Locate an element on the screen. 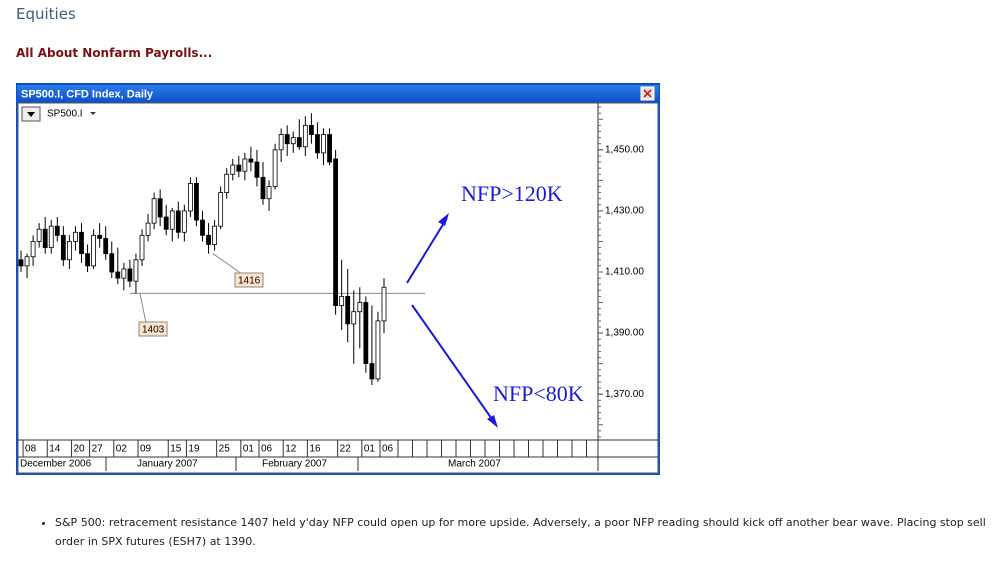  x-tick-label: 15 is located at coordinates (176, 449).